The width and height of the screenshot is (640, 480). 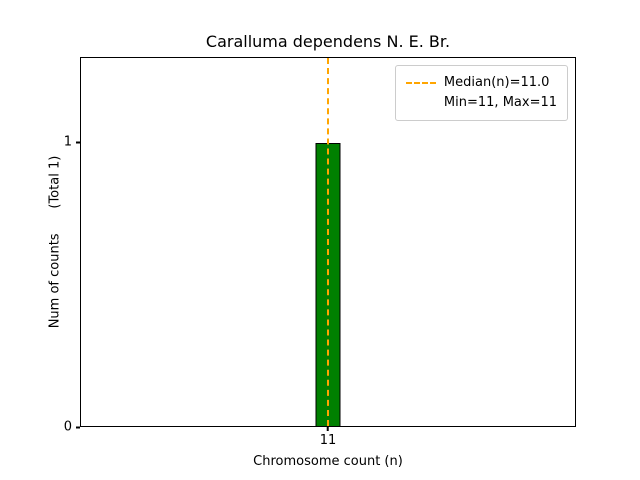 What do you see at coordinates (500, 102) in the screenshot?
I see `legend-label-minmax: Min=11, Max=11` at bounding box center [500, 102].